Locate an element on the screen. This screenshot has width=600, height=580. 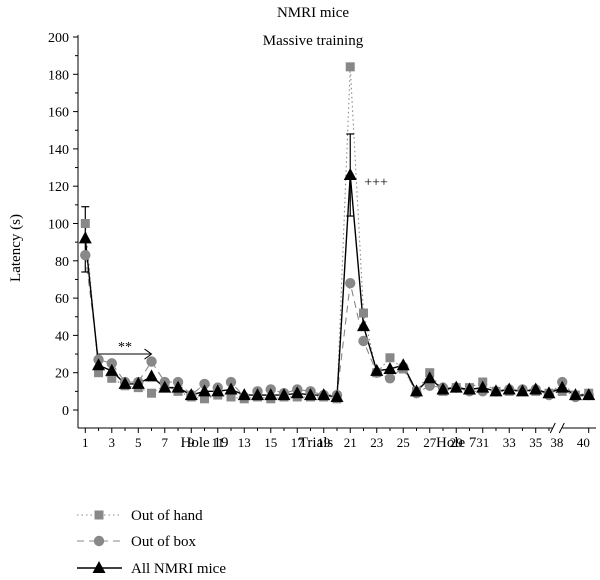
y-tick-label: 80 is located at coordinates (62, 262).